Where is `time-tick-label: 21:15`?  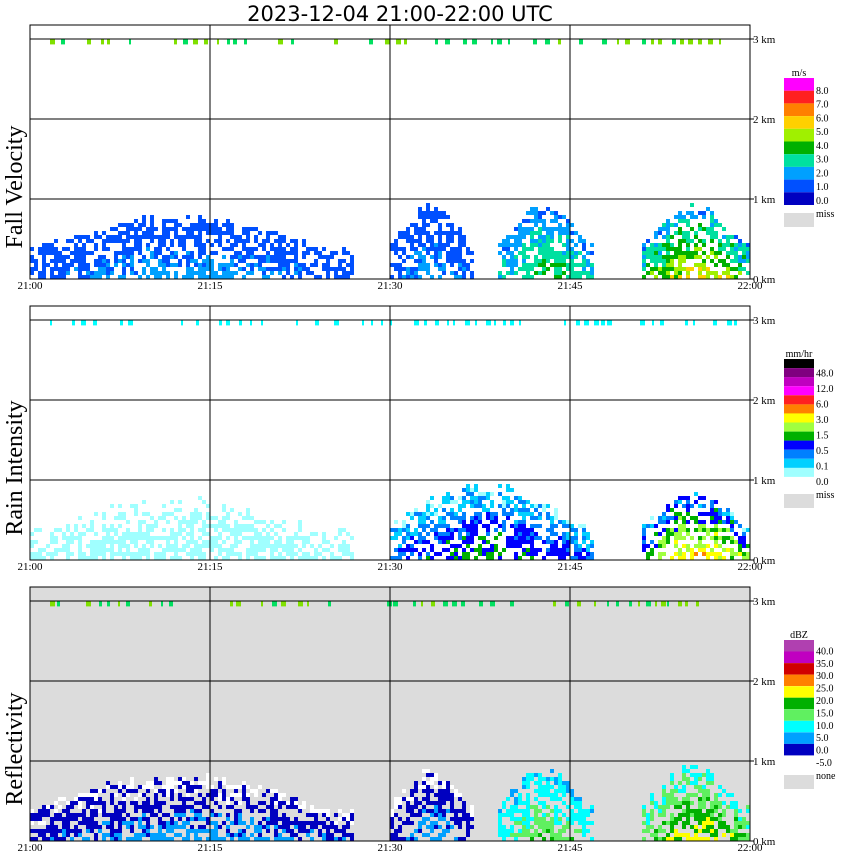 time-tick-label: 21:15 is located at coordinates (210, 848).